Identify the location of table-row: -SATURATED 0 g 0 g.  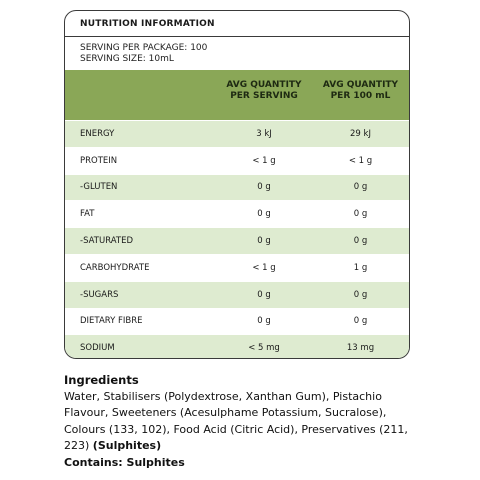
(237, 240).